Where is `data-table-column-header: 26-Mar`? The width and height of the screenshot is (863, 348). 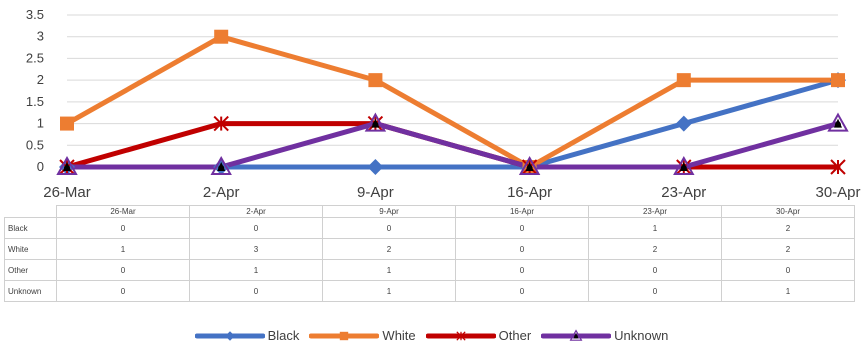
data-table-column-header: 26-Mar is located at coordinates (123, 211).